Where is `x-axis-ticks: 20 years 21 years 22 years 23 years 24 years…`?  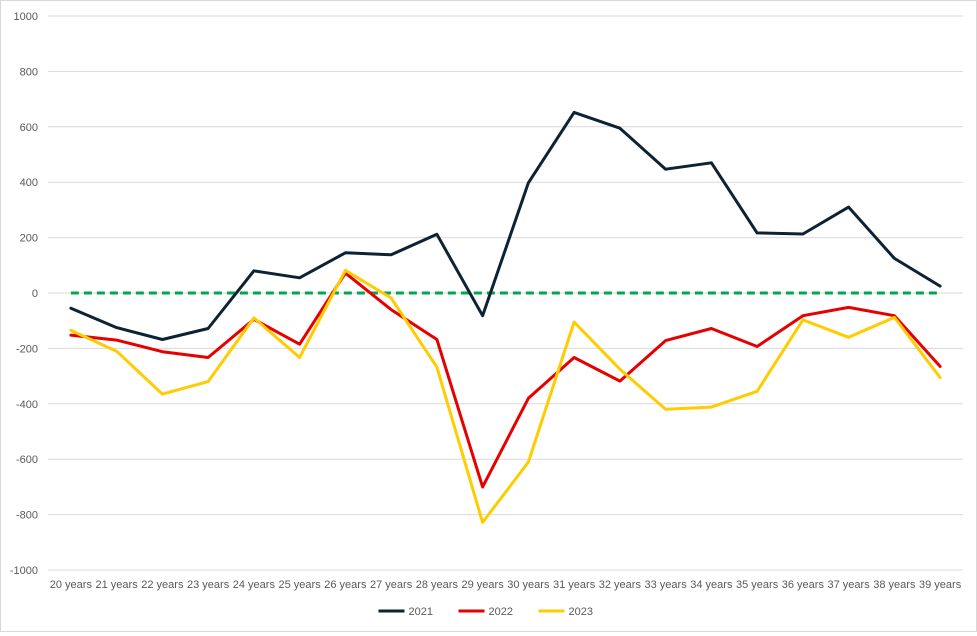
x-axis-ticks: 20 years 21 years 22 years 23 years 24 years… is located at coordinates (506, 585).